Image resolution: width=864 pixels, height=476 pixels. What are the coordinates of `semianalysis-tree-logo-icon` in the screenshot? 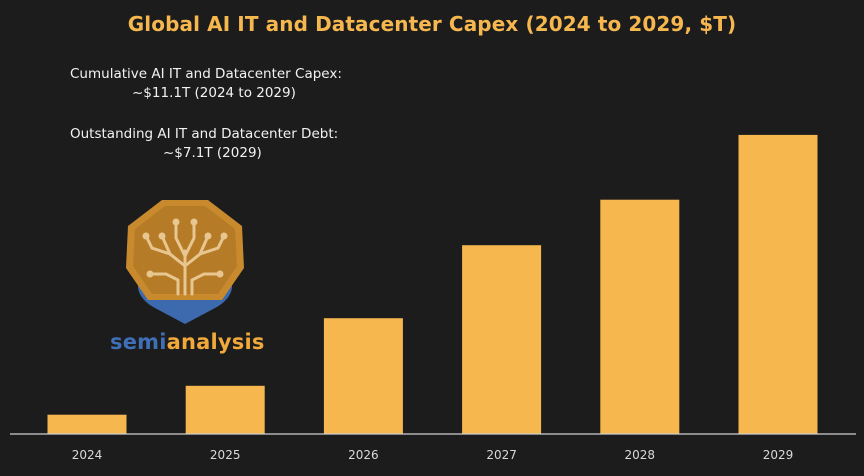 It's located at (185, 262).